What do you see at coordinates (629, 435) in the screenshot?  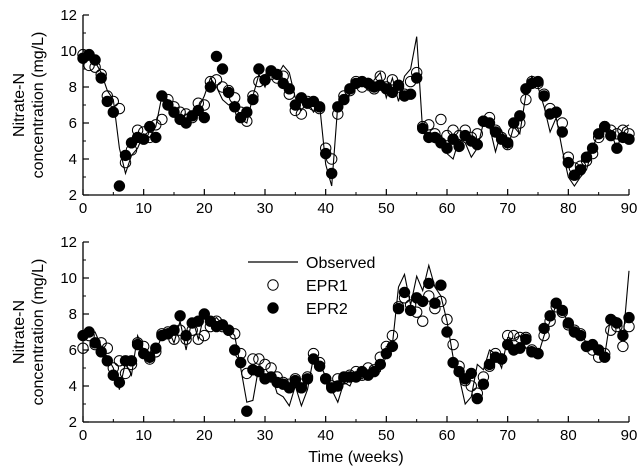 I see `x-tick-label: 90` at bounding box center [629, 435].